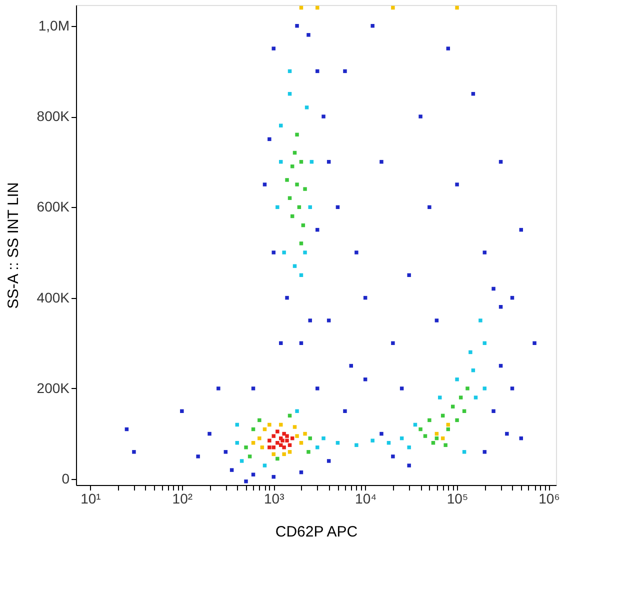 The width and height of the screenshot is (641, 604). What do you see at coordinates (53, 388) in the screenshot?
I see `y-tick-label: 200K` at bounding box center [53, 388].